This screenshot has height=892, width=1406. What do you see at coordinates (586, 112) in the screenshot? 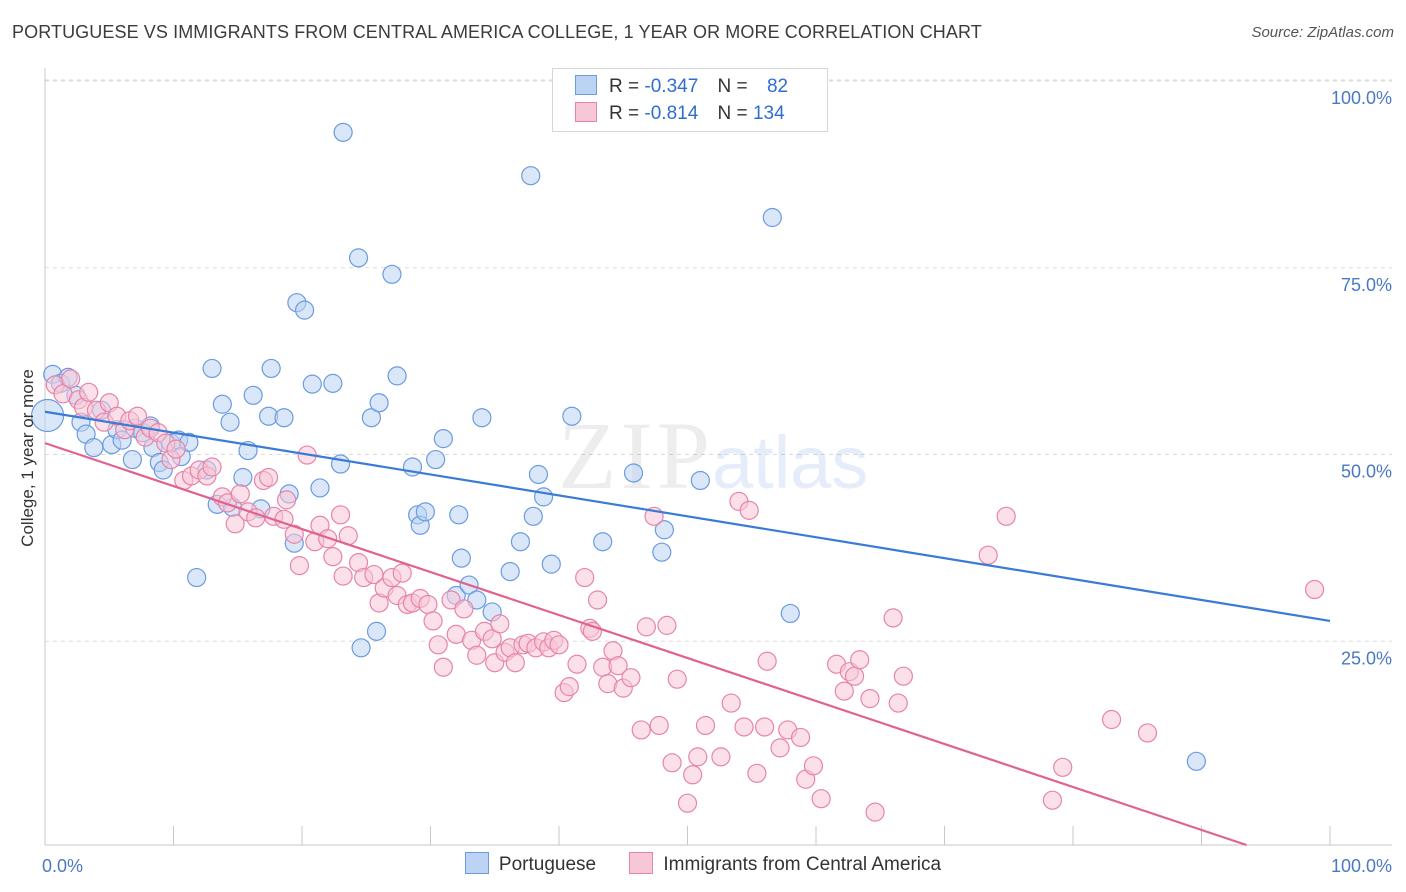
I see `legend-swatch-central-america` at bounding box center [586, 112].